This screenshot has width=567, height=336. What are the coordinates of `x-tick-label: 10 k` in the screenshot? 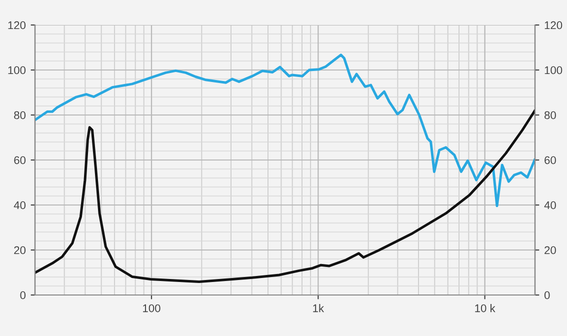 It's located at (485, 308).